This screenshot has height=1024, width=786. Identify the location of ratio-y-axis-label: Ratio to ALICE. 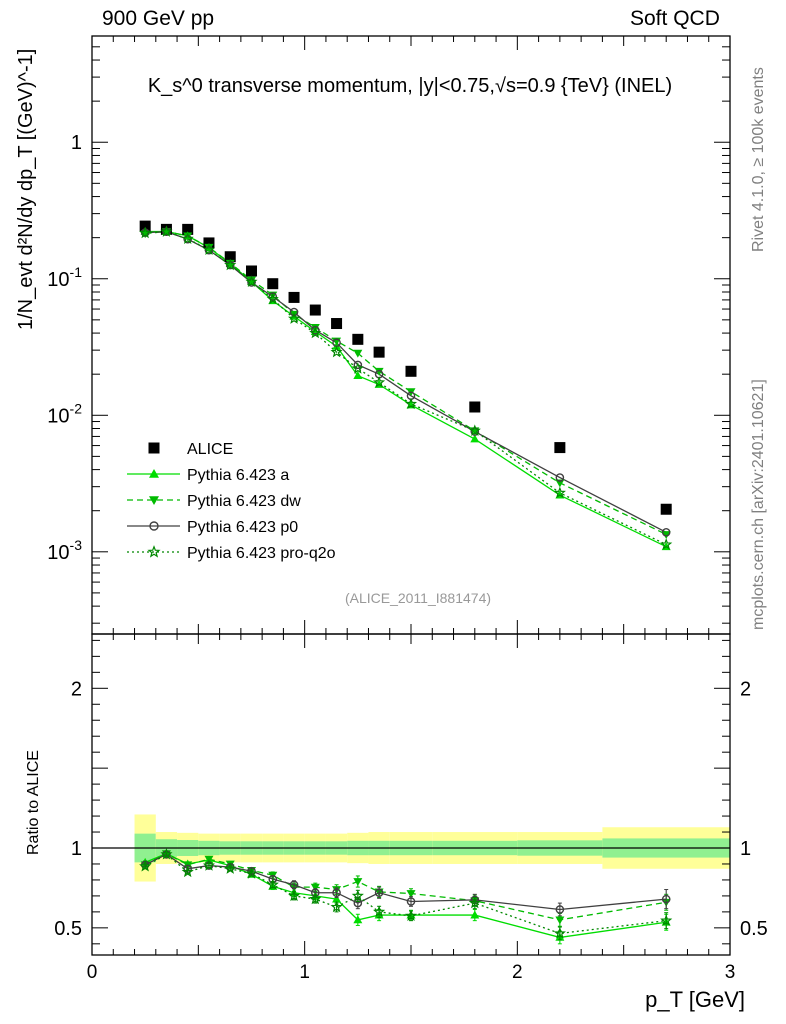
(33, 802).